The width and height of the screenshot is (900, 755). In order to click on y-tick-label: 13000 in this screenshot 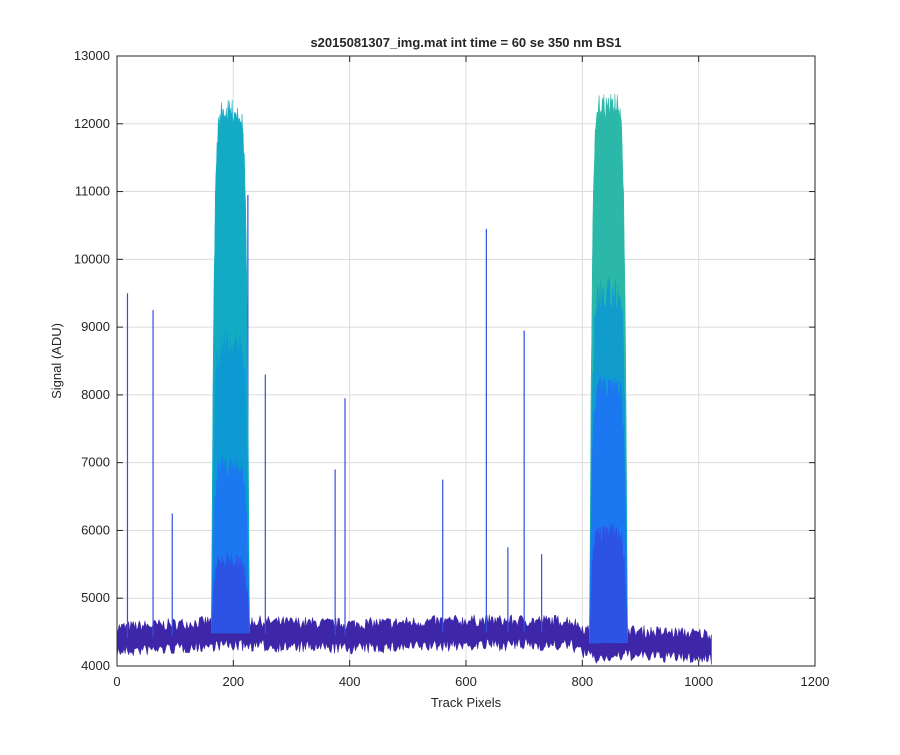, I will do `click(92, 55)`.